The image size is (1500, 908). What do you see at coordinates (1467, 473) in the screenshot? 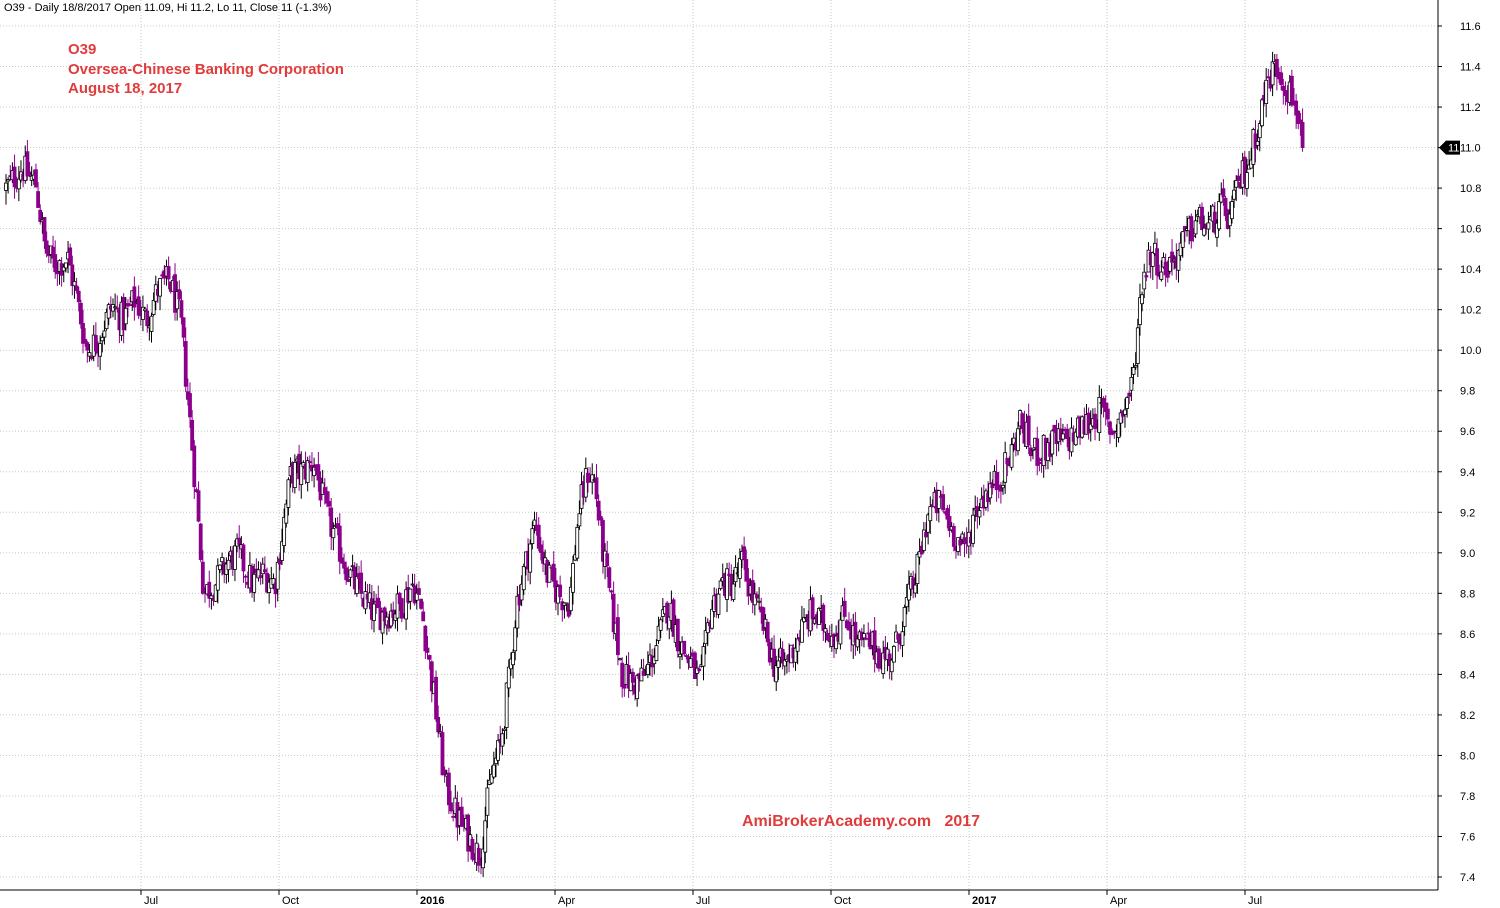
I see `y-tick-label: 9.4` at bounding box center [1467, 473].